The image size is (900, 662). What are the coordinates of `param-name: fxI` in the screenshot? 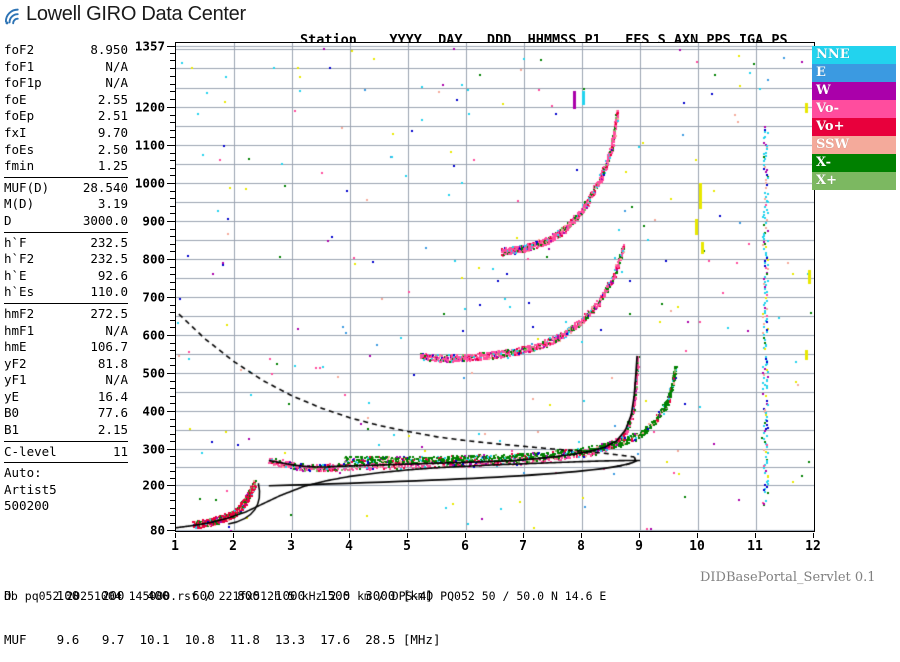 It's located at (15, 132).